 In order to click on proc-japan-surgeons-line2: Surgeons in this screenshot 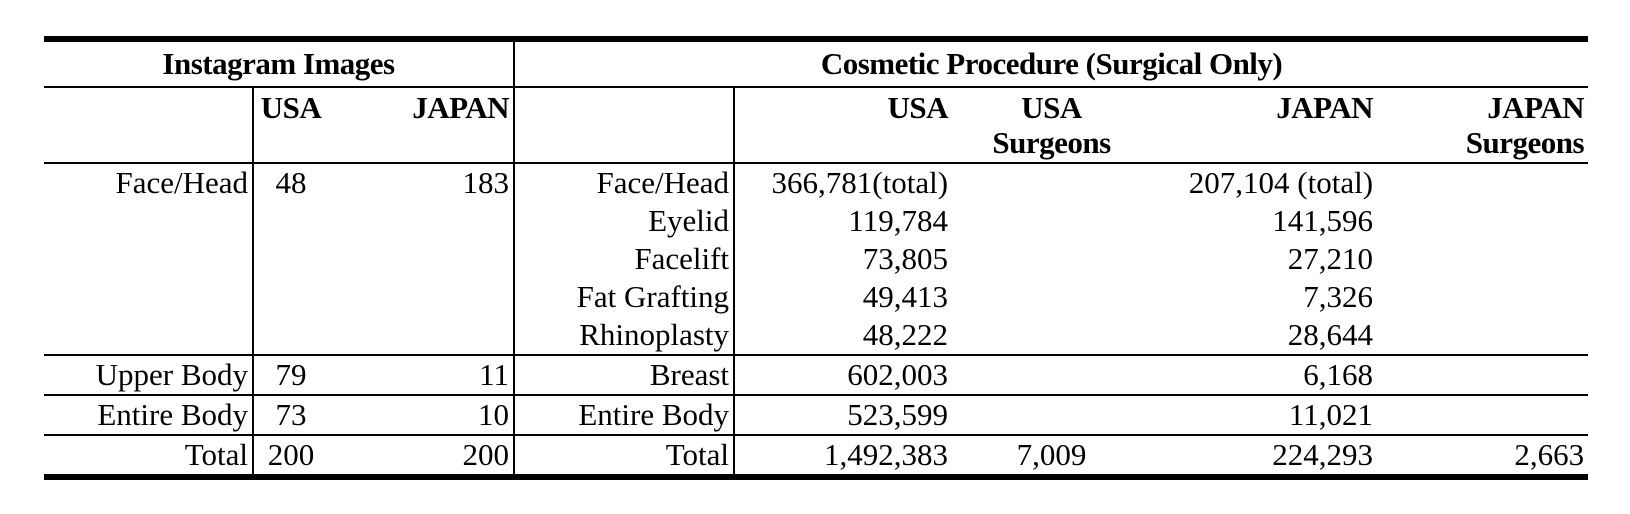, I will do `click(1525, 142)`.